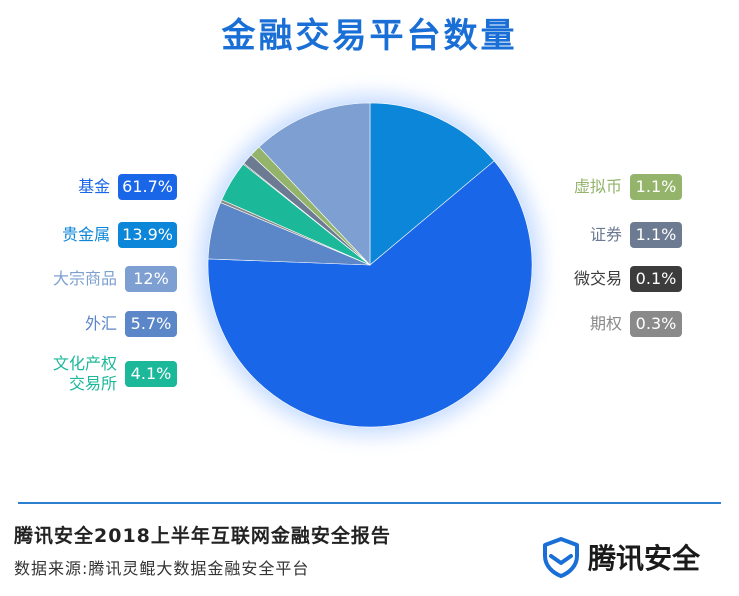  I want to click on legend-value: 12%, so click(151, 279).